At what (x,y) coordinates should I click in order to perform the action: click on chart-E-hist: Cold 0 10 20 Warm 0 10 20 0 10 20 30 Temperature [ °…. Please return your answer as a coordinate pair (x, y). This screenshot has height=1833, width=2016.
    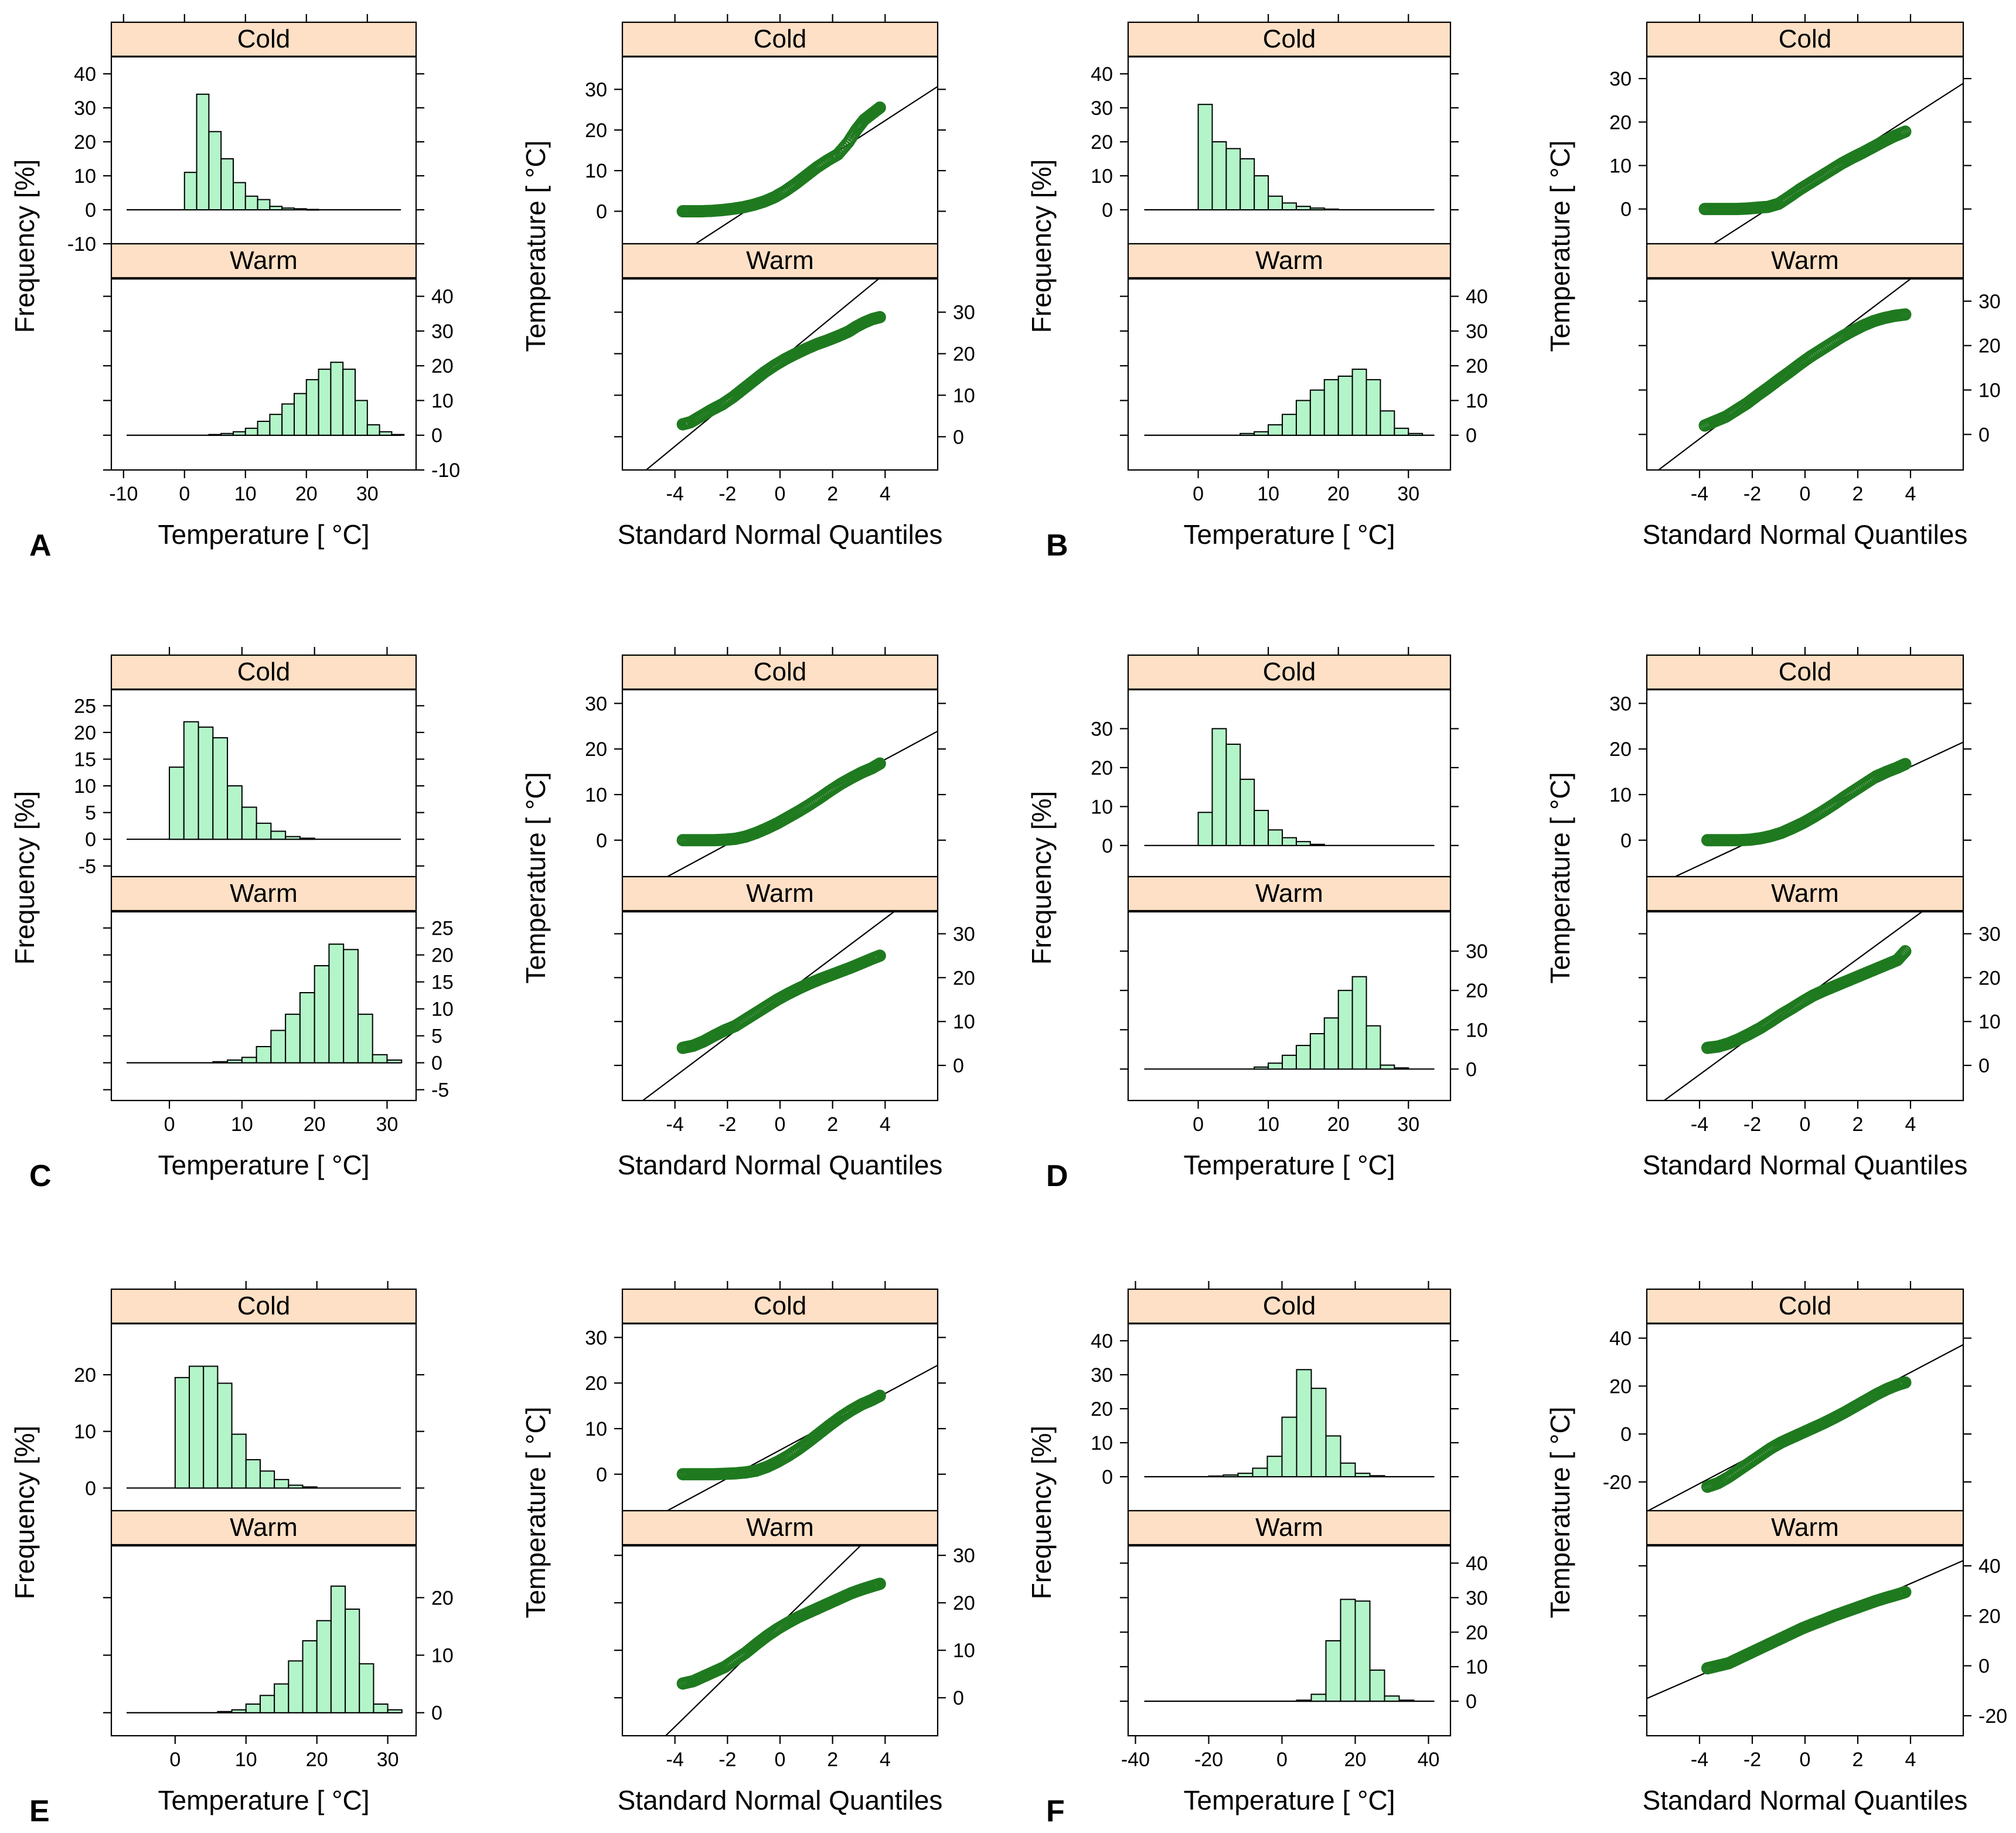
    Looking at the image, I should click on (231, 1554).